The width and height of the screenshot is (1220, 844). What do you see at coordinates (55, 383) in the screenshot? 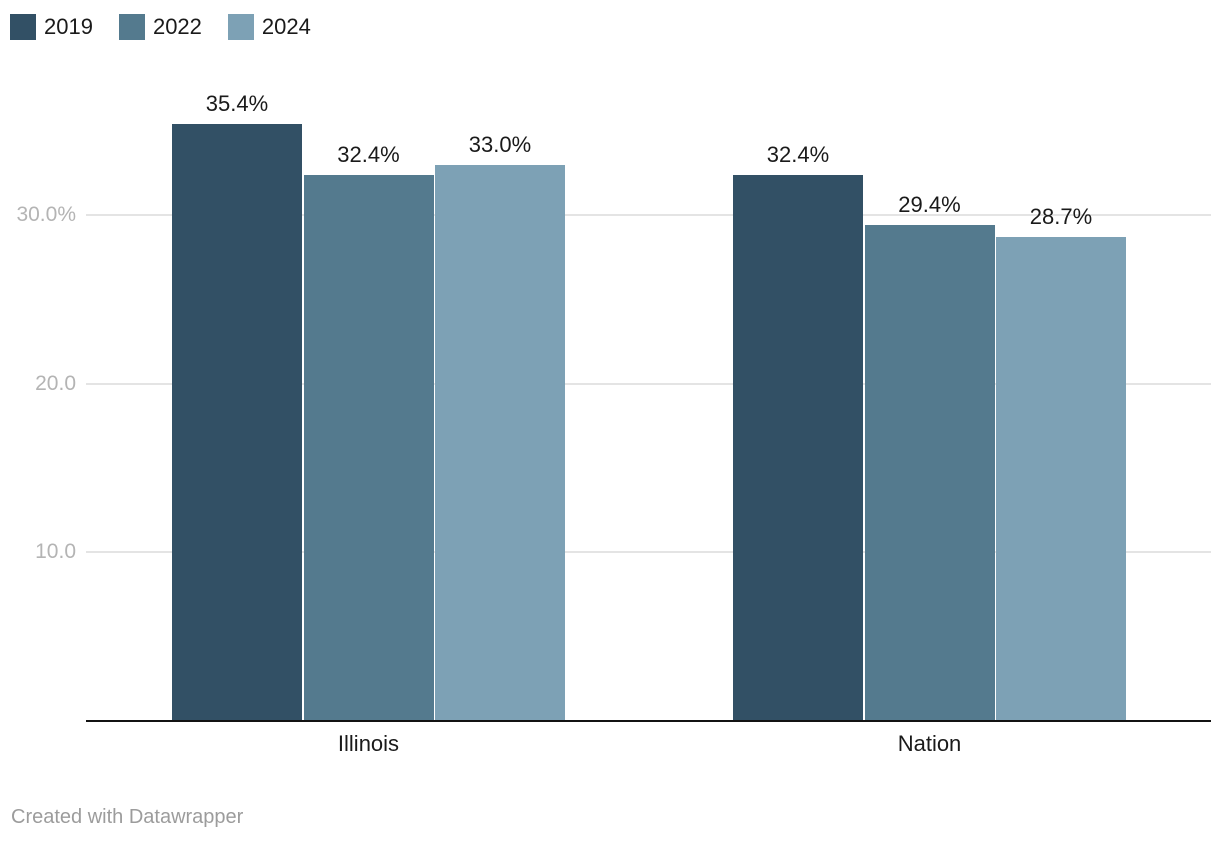
I see `y-axis-tick-label-20: 20.0` at bounding box center [55, 383].